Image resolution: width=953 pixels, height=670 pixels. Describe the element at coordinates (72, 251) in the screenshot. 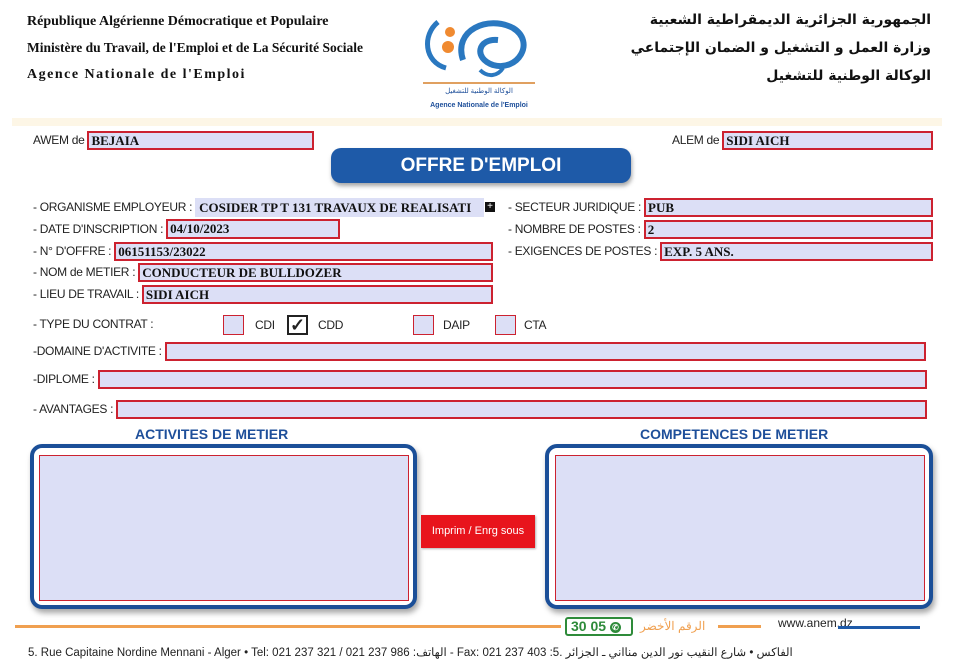

I see `offre-label: - N° D'OFFRE :` at that location.